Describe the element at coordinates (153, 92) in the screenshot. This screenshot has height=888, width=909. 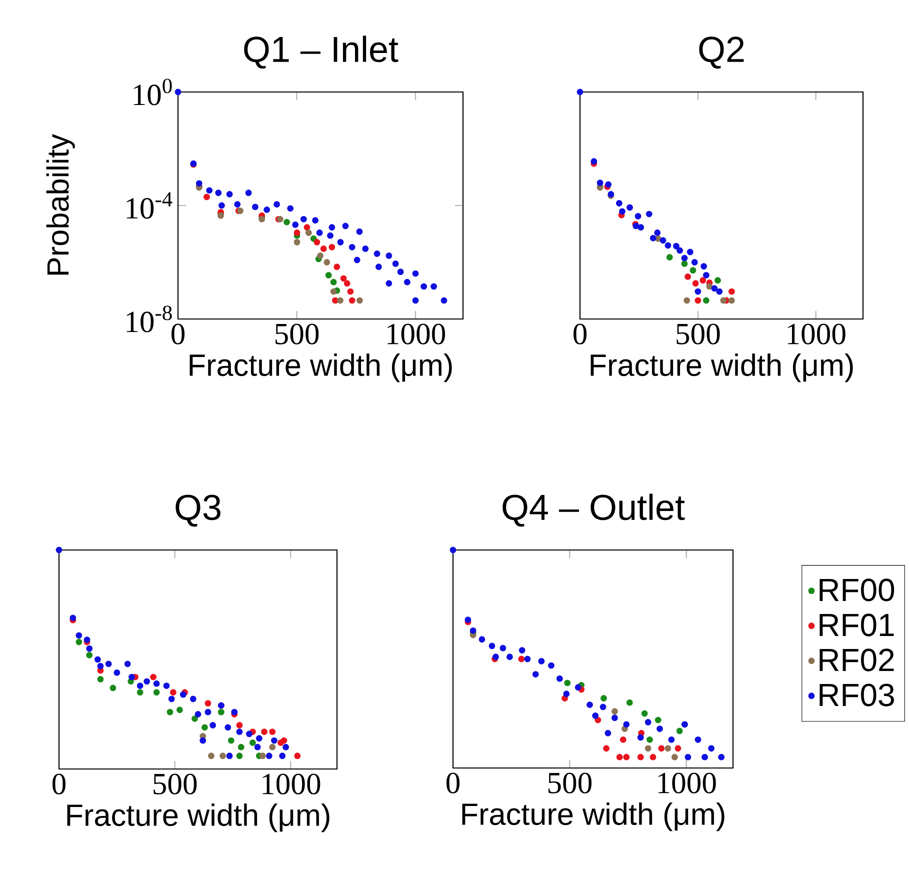
I see `y-tick-label: 10$^{0}$` at that location.